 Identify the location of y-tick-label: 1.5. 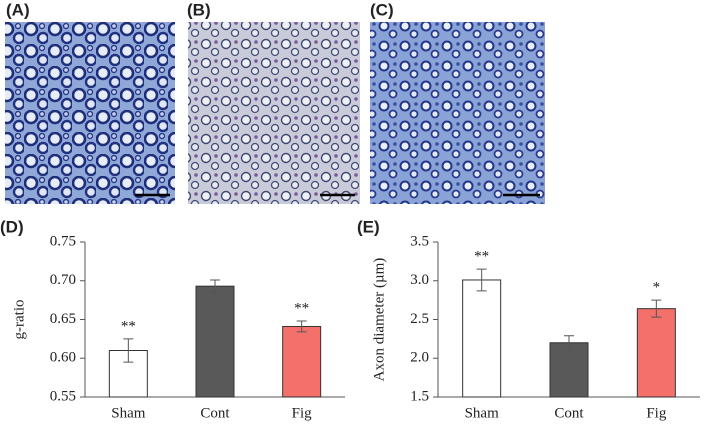
(419, 396).